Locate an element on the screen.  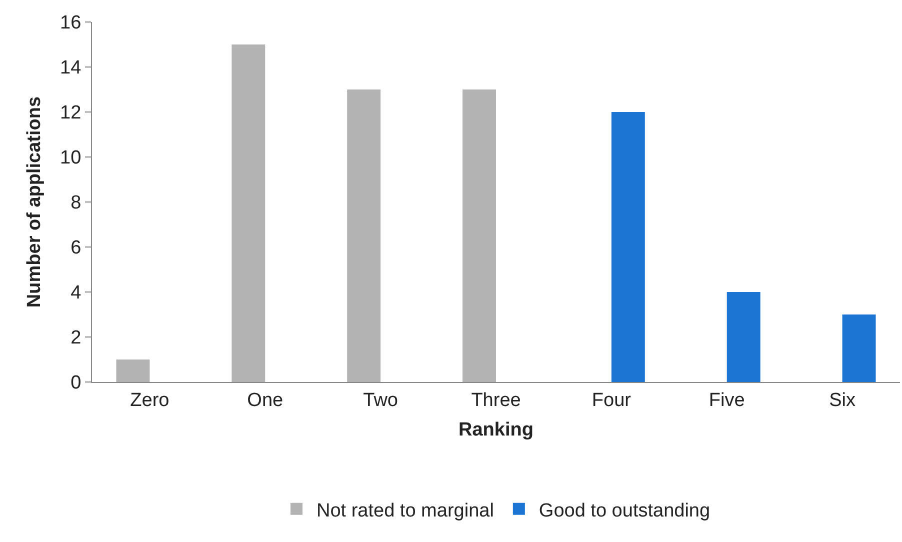
y-tick-label: 14 is located at coordinates (71, 68).